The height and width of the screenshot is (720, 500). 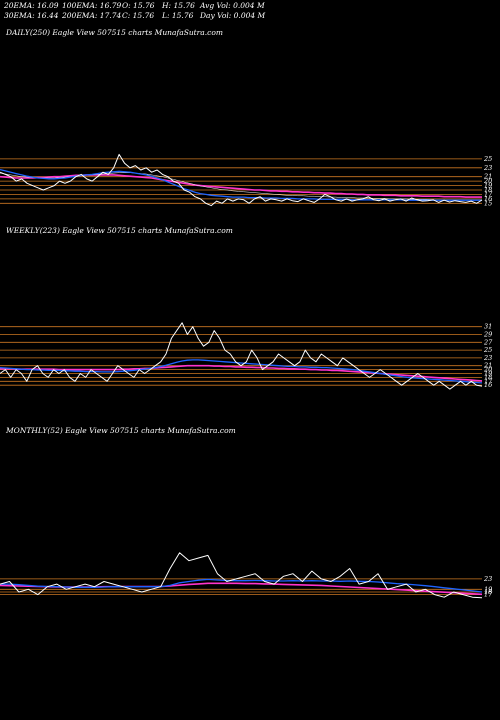 I want to click on weekly-tick-label: 27, so click(x=488, y=342).